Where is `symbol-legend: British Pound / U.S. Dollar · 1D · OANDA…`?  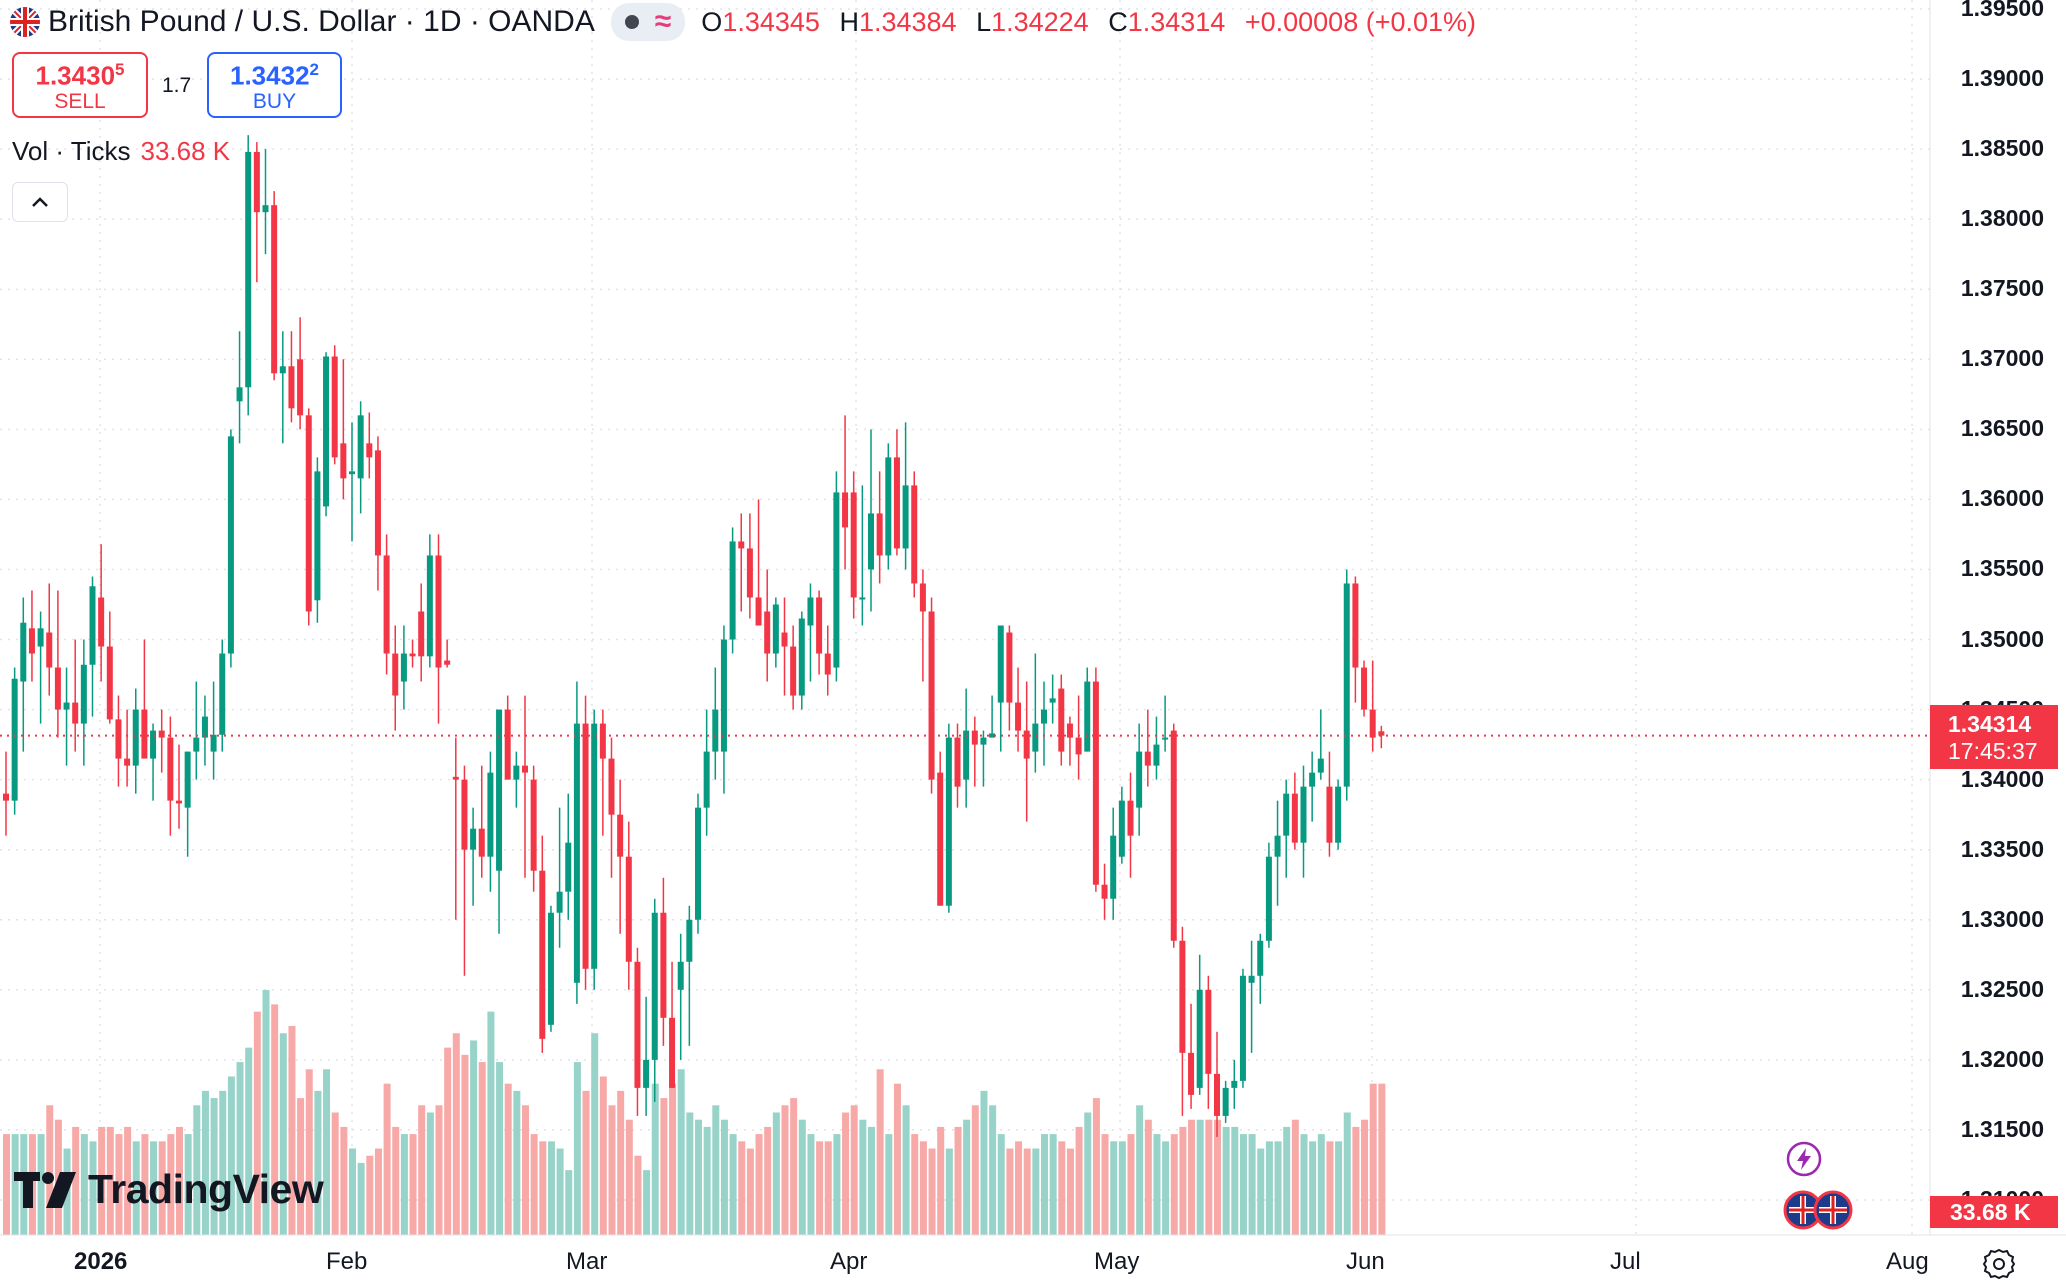 symbol-legend: British Pound / U.S. Dollar · 1D · OANDA… is located at coordinates (749, 22).